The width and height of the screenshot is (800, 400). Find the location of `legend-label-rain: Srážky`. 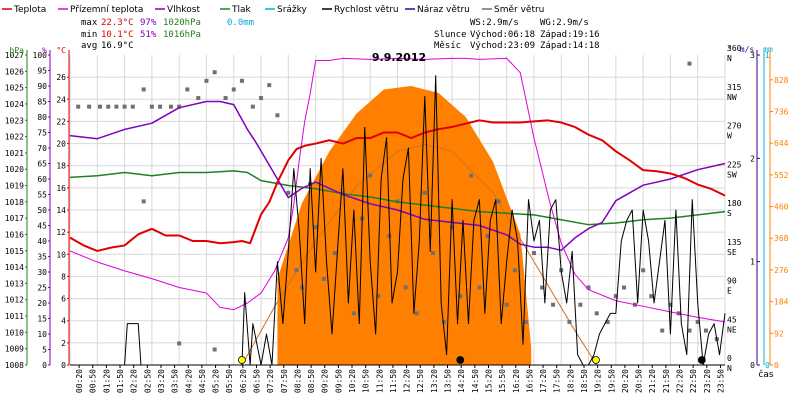

legend-label-rain: Srážky is located at coordinates (292, 10).